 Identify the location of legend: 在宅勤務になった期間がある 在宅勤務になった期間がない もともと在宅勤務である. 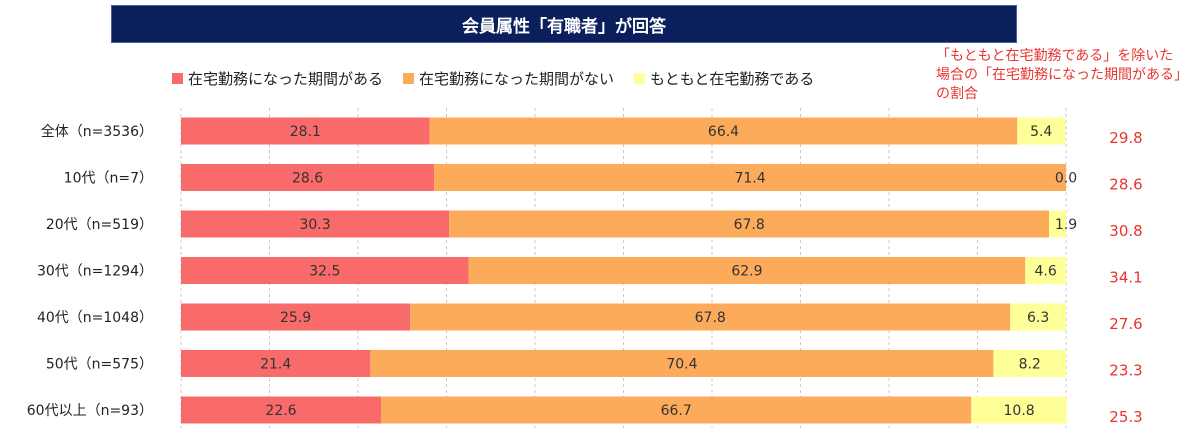
(503, 78).